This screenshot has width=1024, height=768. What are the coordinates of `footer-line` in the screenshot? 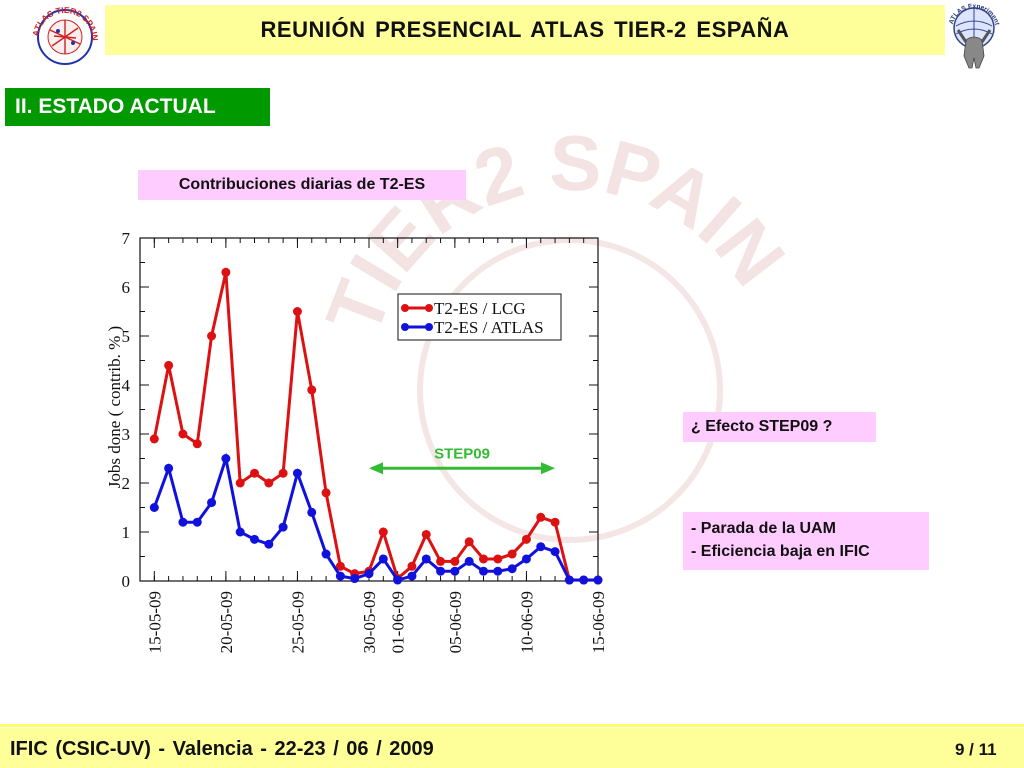 It's located at (512, 725).